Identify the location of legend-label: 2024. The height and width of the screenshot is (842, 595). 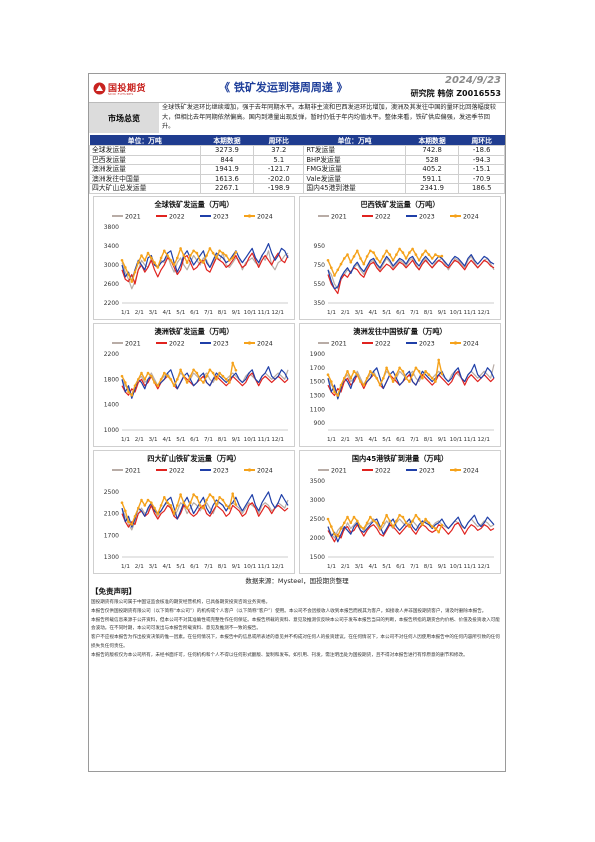
(265, 344).